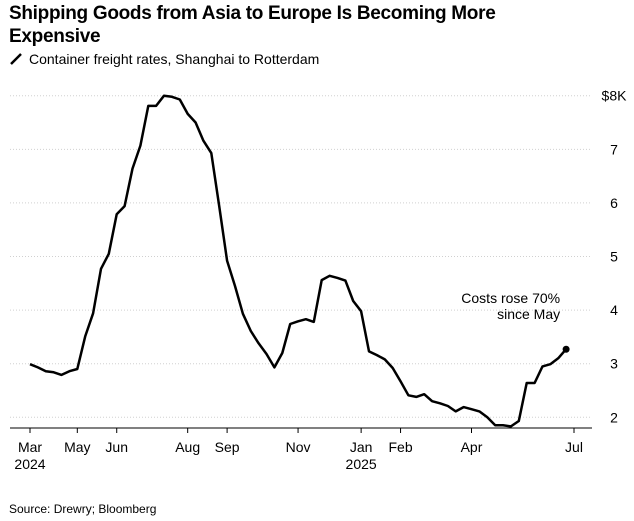 Image resolution: width=634 pixels, height=521 pixels. What do you see at coordinates (116, 447) in the screenshot?
I see `x-tick-label: Jun` at bounding box center [116, 447].